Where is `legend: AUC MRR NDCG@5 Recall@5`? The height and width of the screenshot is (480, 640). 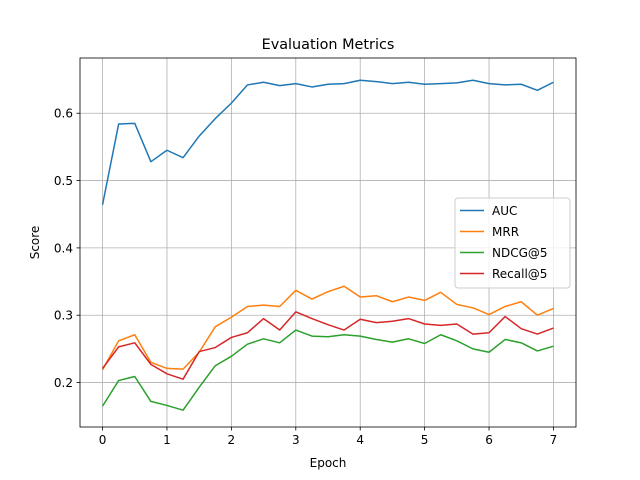
legend: AUC MRR NDCG@5 Recall@5 is located at coordinates (512, 243).